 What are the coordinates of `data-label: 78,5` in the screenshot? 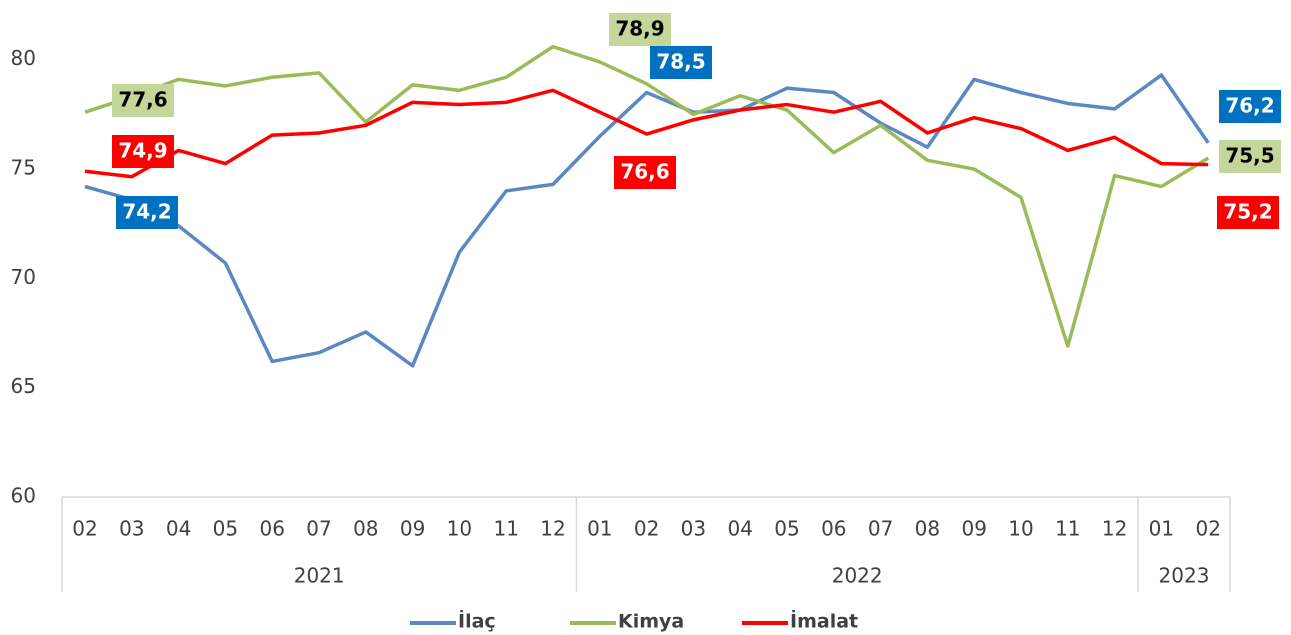 It's located at (680, 62).